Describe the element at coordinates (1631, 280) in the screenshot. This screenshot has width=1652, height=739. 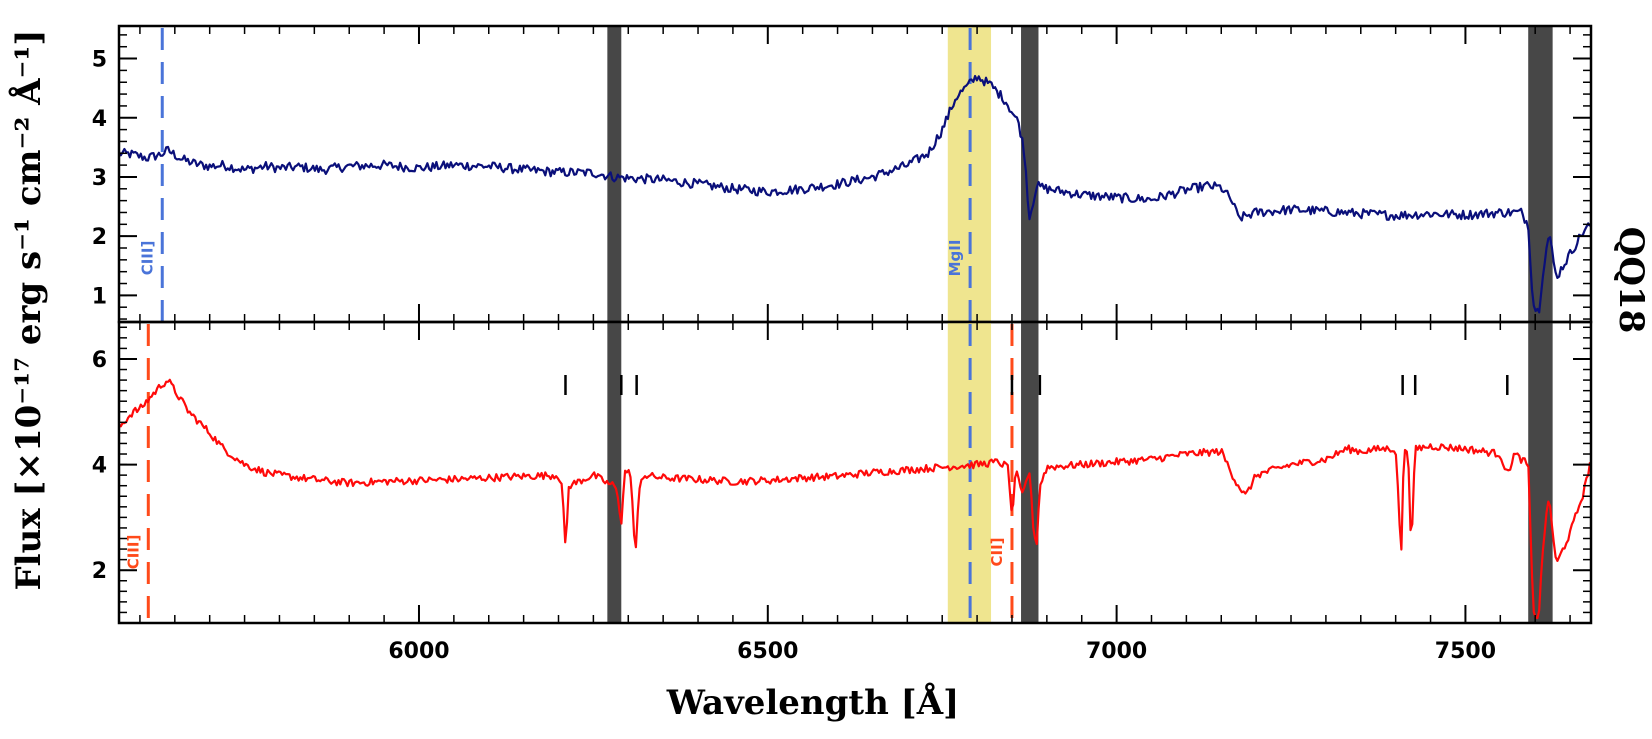
I see `object-label: QQ18` at that location.